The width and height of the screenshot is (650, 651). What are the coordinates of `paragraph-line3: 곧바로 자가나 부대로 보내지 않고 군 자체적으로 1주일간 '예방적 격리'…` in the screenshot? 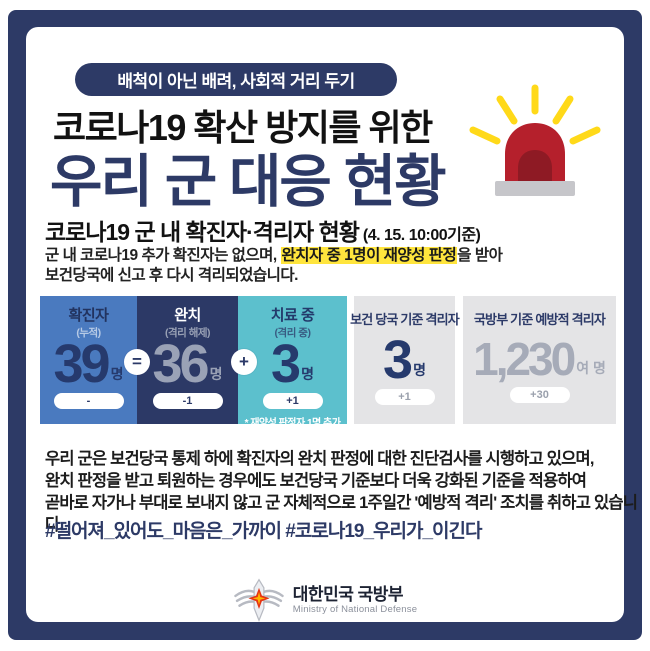 It's located at (341, 514).